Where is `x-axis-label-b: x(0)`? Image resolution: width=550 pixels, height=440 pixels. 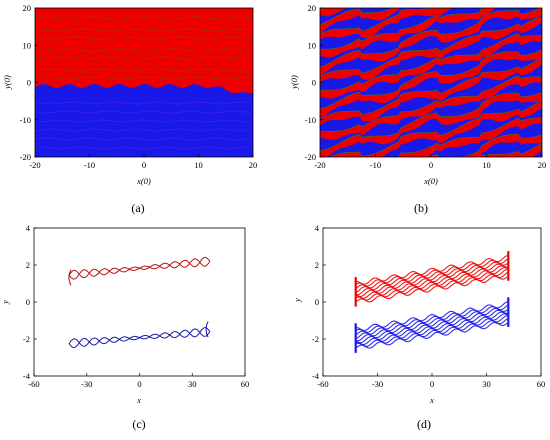 x-axis-label-b: x(0) is located at coordinates (430, 181).